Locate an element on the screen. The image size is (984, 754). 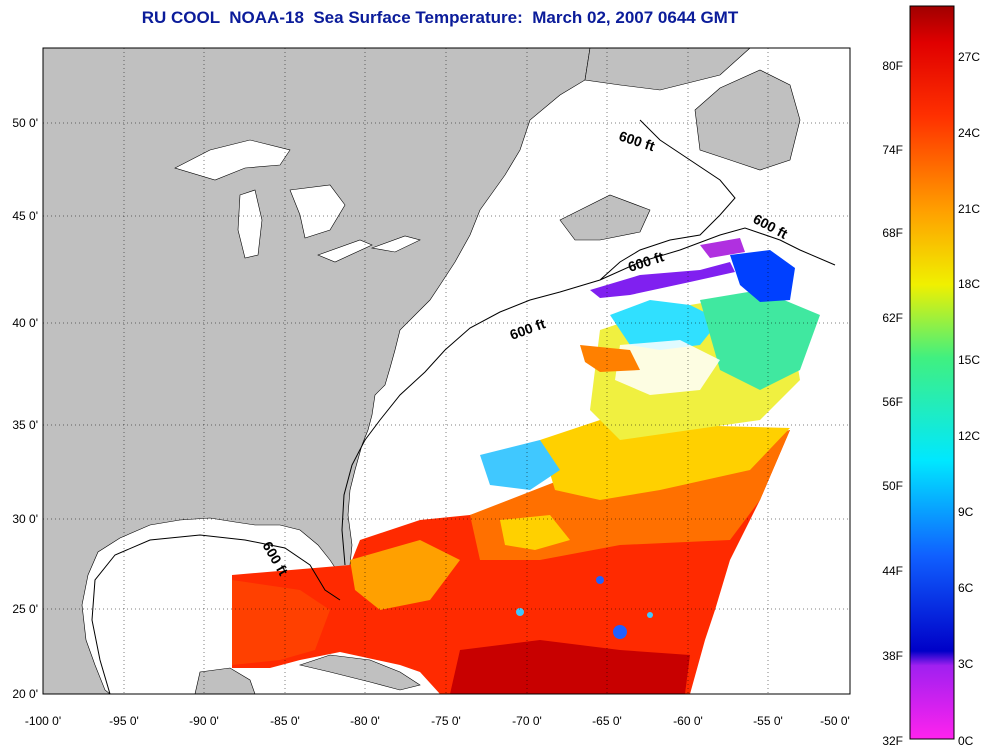
lon-tick: -95 0' is located at coordinates (124, 721).